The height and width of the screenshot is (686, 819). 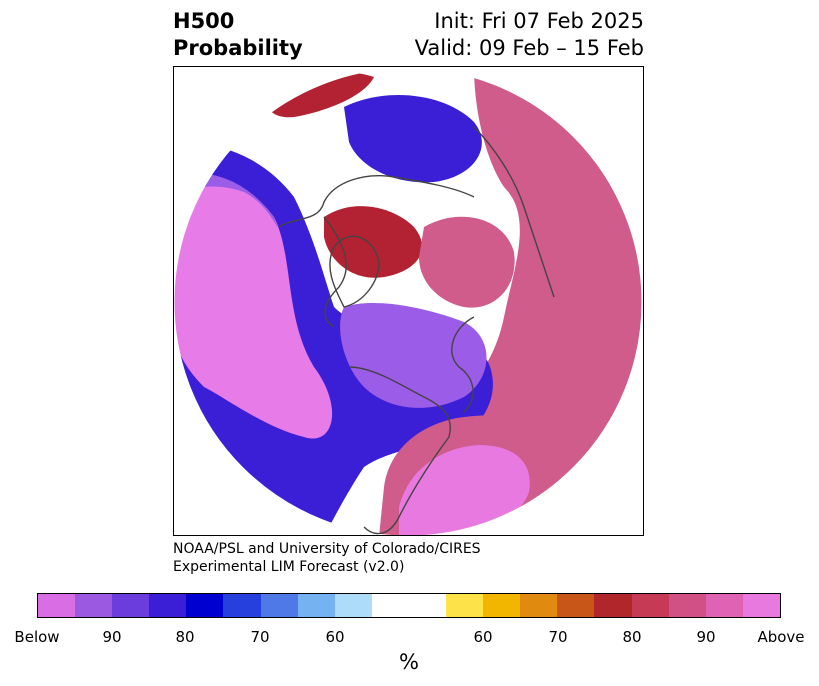 I want to click on coastline-asia, so click(x=514, y=212).